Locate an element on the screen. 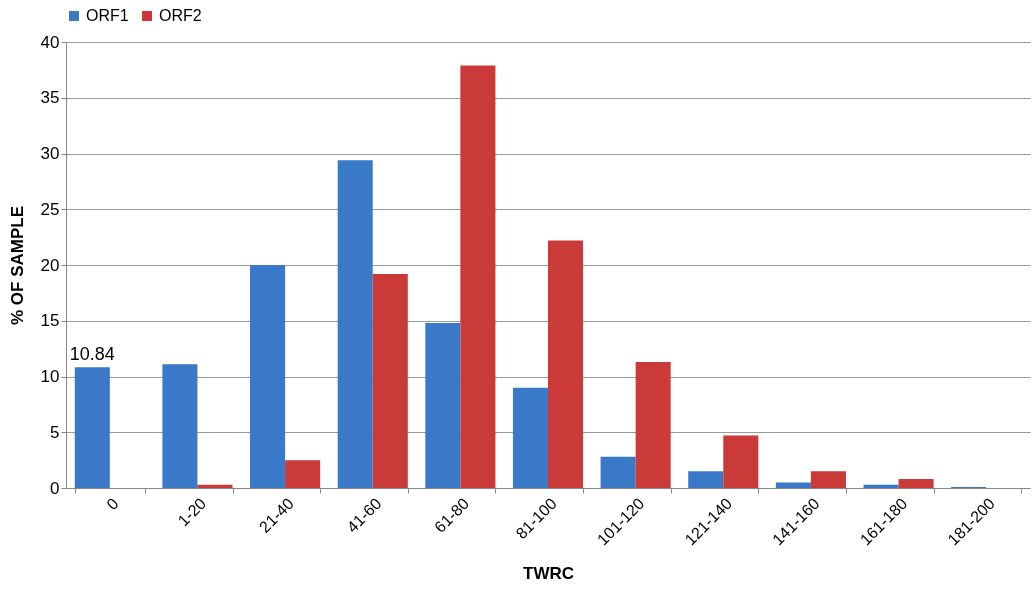  x-tick-label: 0 is located at coordinates (112, 504).